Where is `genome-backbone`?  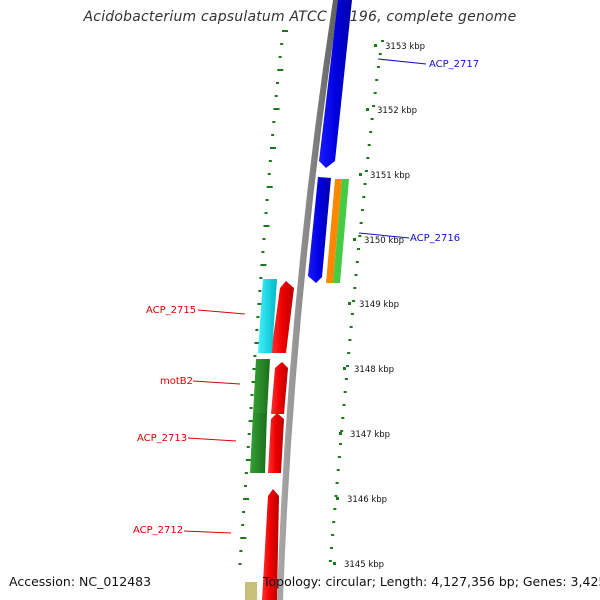
genome-backbone is located at coordinates (308, 300).